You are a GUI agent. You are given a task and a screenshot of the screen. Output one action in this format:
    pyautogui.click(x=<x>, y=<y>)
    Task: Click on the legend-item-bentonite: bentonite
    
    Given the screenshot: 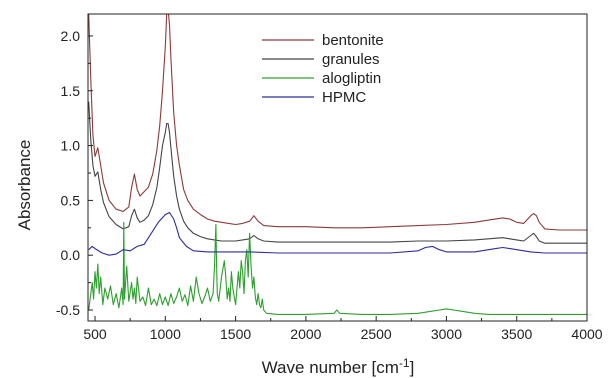 What is the action you would take?
    pyautogui.click(x=323, y=40)
    